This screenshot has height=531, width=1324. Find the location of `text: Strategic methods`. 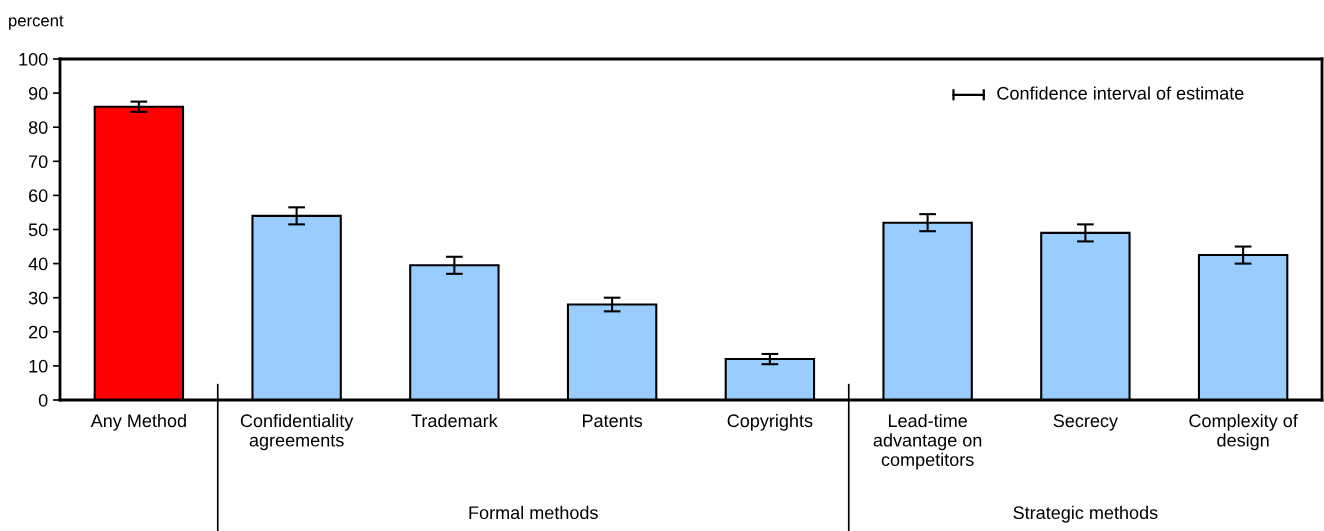

text: Strategic methods is located at coordinates (1085, 514).